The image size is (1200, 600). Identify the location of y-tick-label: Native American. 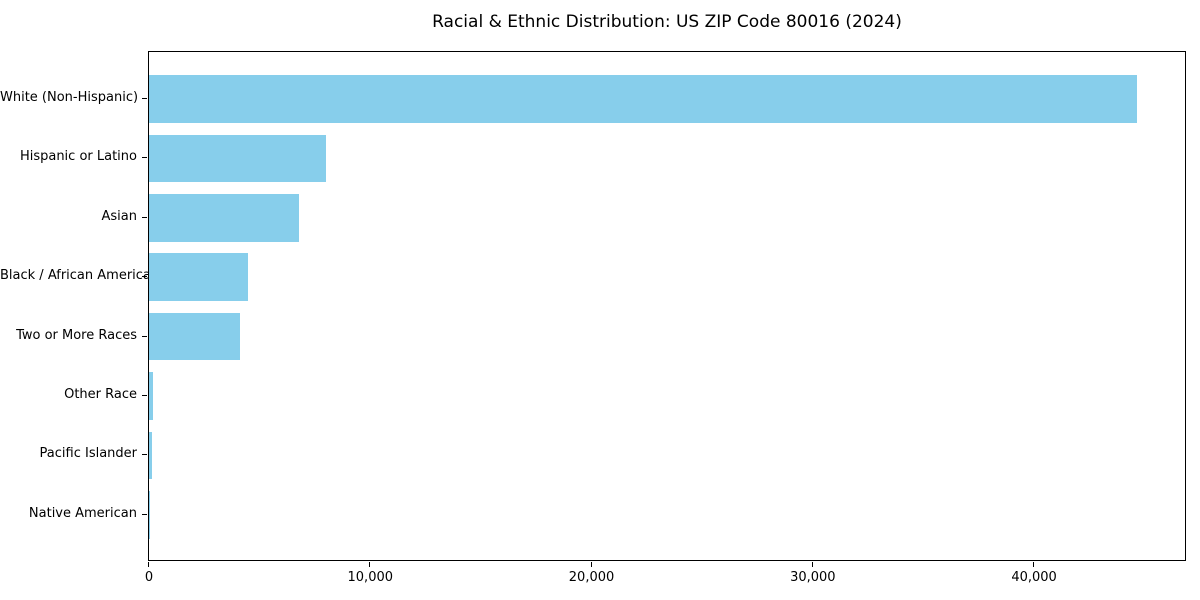
(82, 513).